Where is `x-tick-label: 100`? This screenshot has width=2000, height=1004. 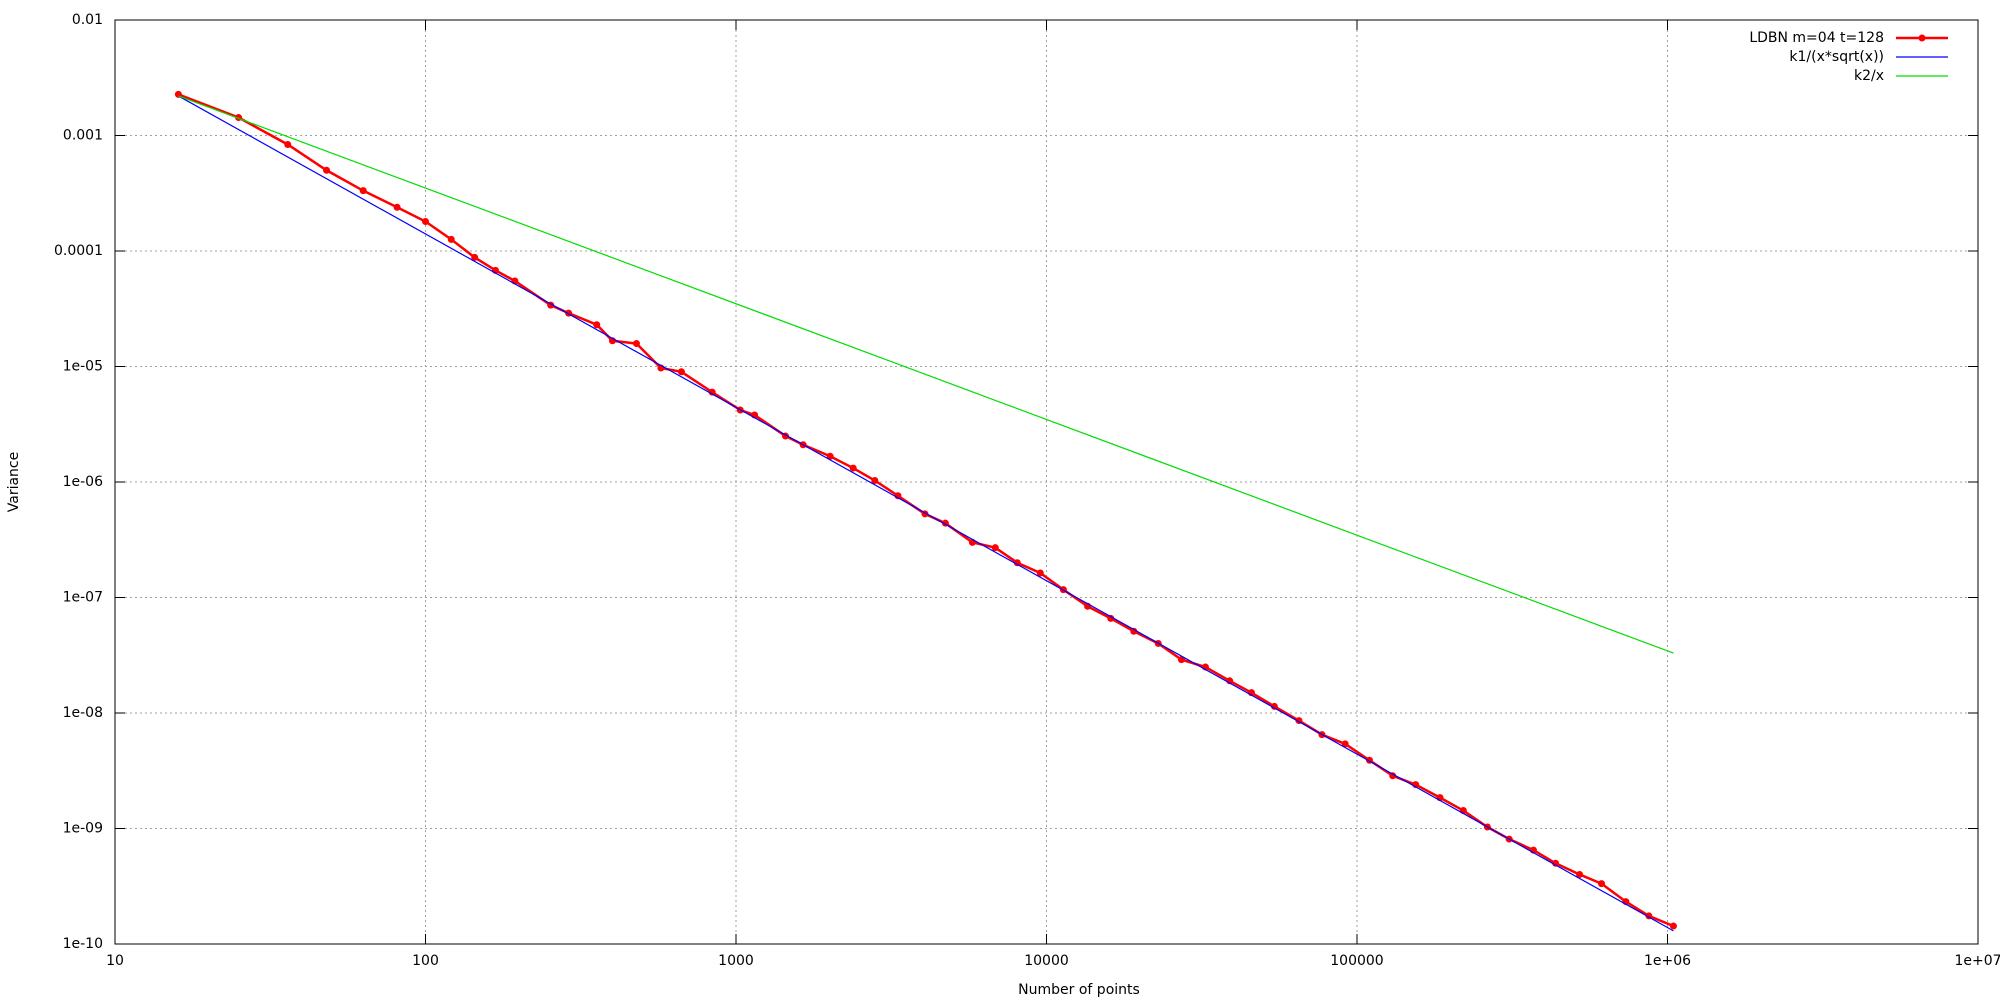
x-tick-label: 100 is located at coordinates (425, 961).